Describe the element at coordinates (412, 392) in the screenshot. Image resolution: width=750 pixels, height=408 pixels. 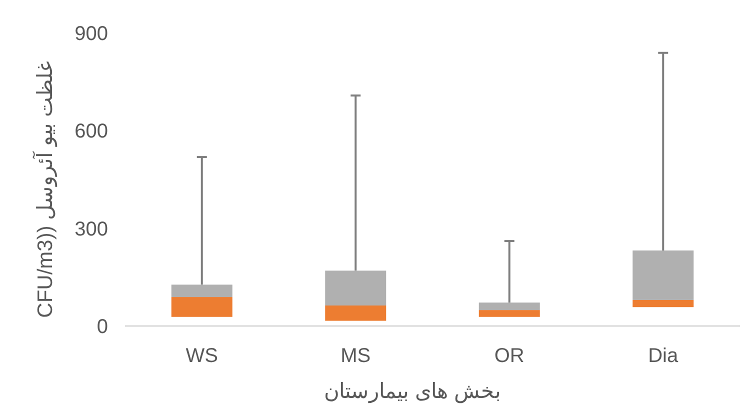
I see `x-axis-title: بخش های بیمارستان` at that location.